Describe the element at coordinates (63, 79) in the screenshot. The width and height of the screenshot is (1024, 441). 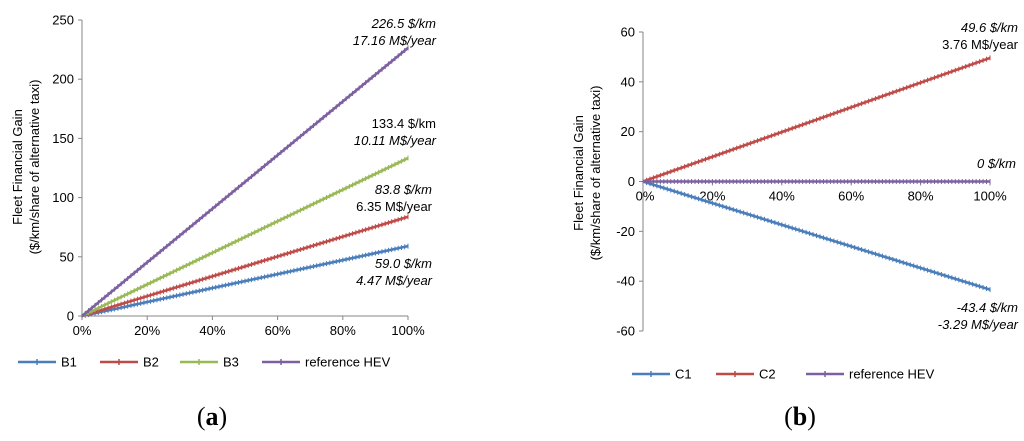
I see `y-tick-label: 200` at that location.